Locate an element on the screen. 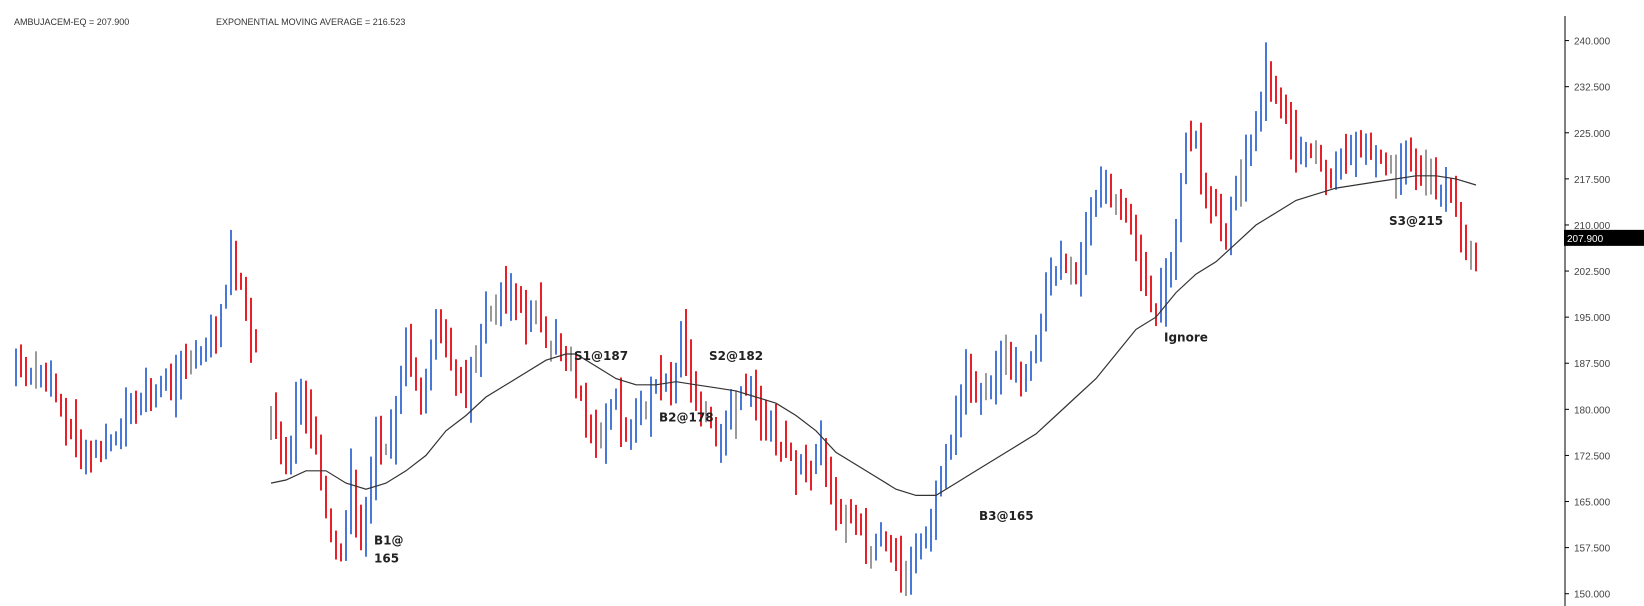 The image size is (1644, 606). trade-annotation: S2@182 is located at coordinates (736, 356).